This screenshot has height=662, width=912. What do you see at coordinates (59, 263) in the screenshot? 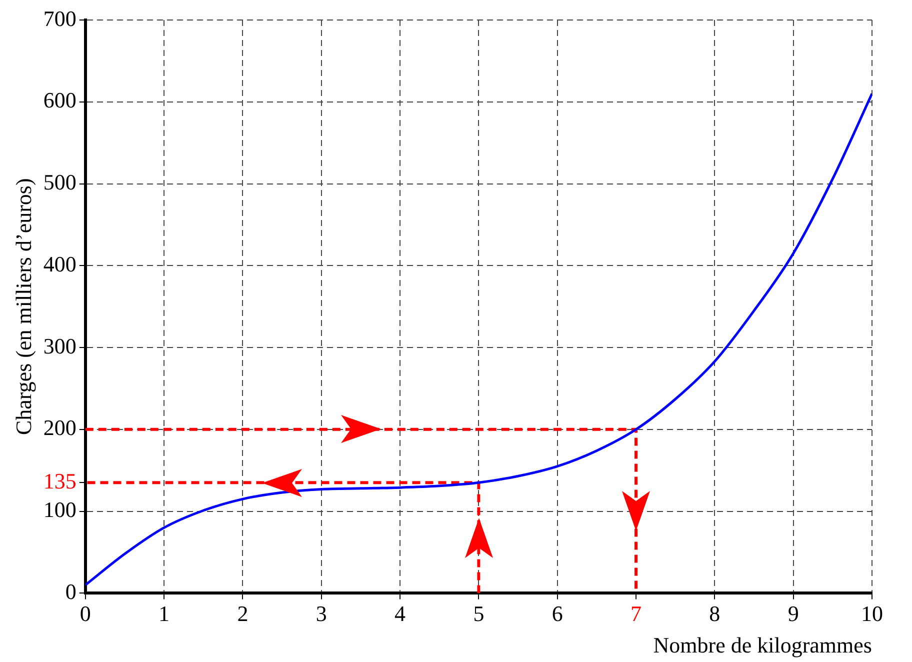
I see `y-tick-label: 400` at bounding box center [59, 263].